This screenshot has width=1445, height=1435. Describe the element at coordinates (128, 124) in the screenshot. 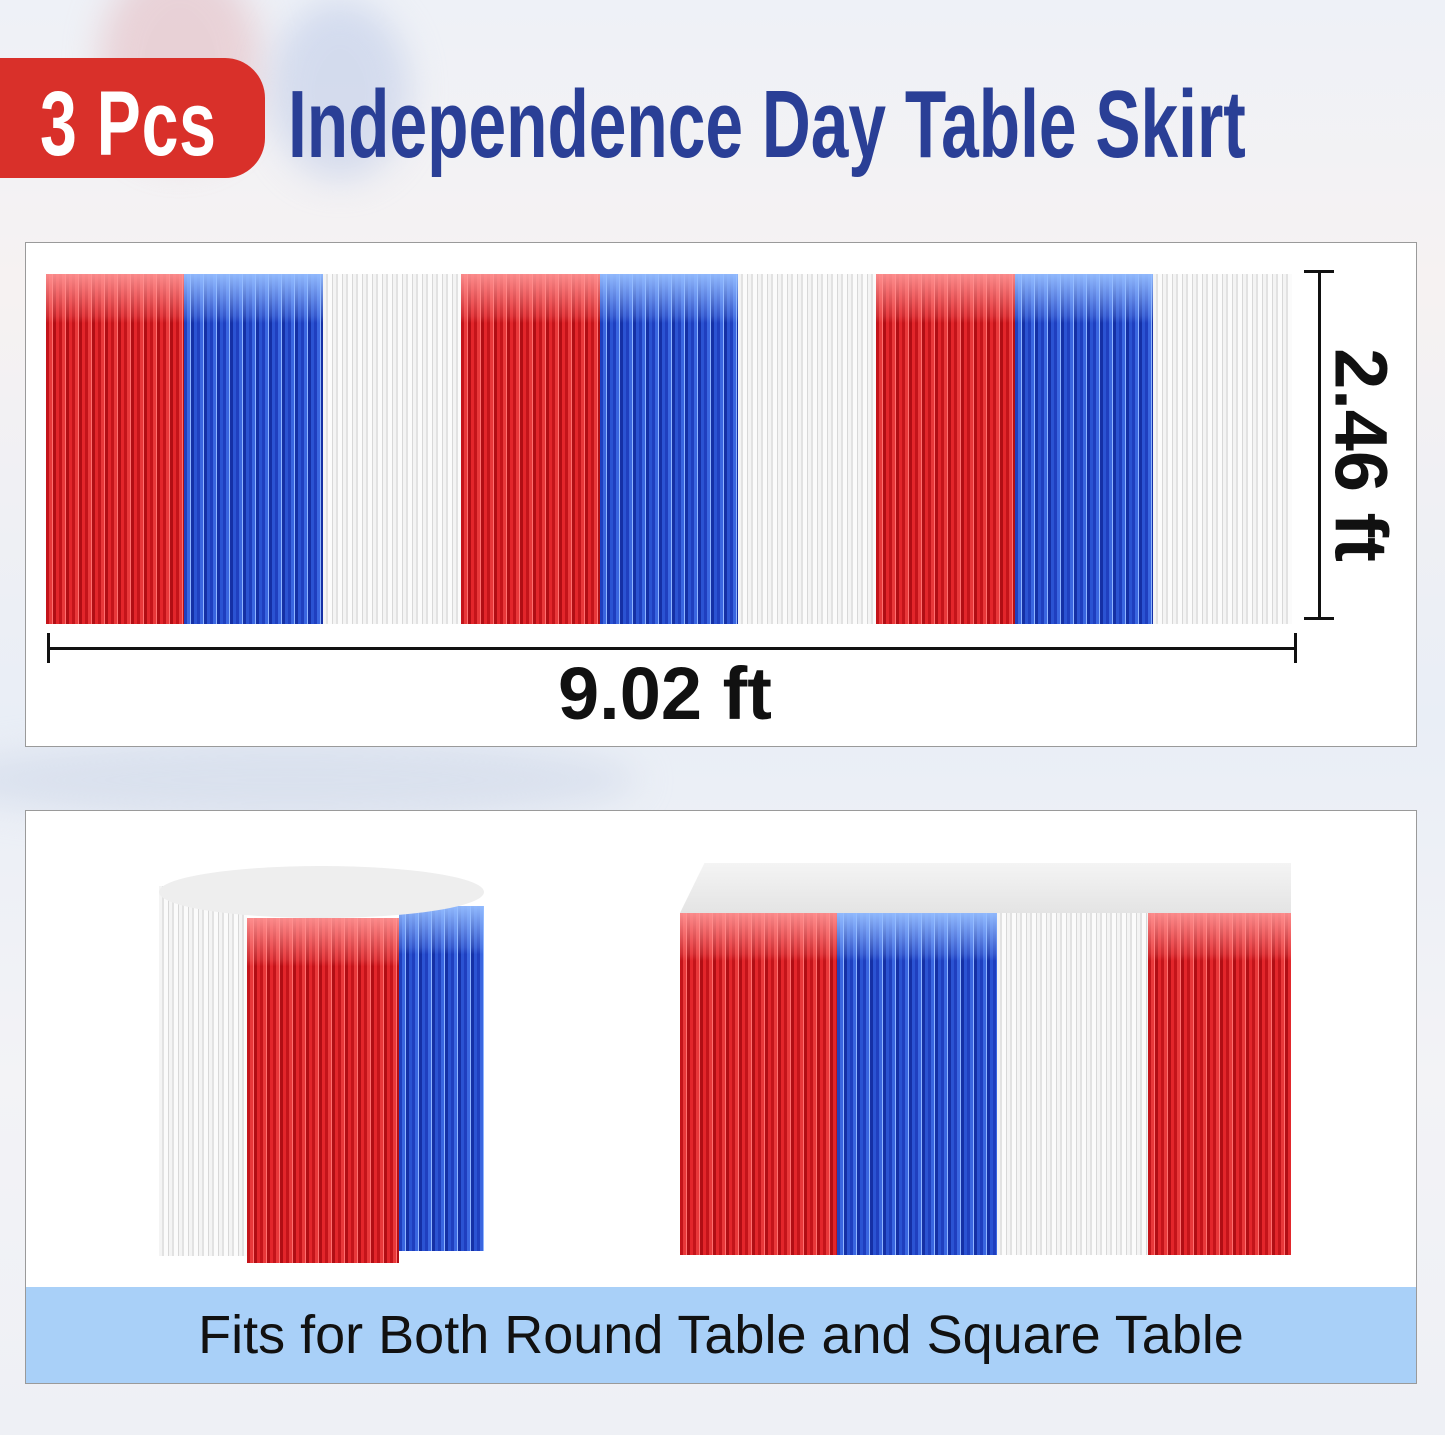

I see `badge-text: 3 Pcs` at that location.